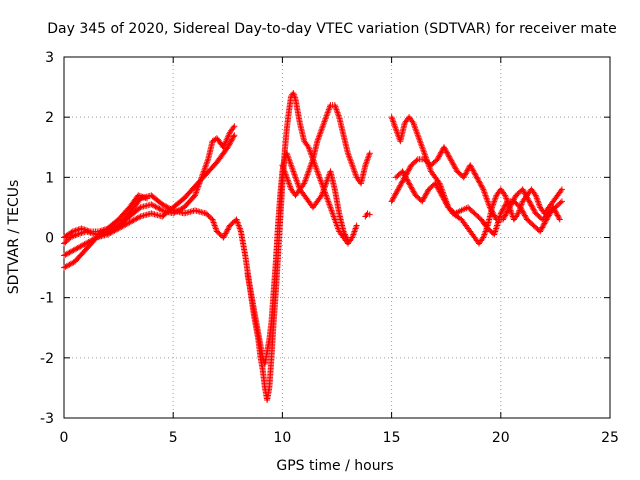 This screenshot has height=480, width=640. Describe the element at coordinates (64, 438) in the screenshot. I see `x-tick-label: 0` at that location.